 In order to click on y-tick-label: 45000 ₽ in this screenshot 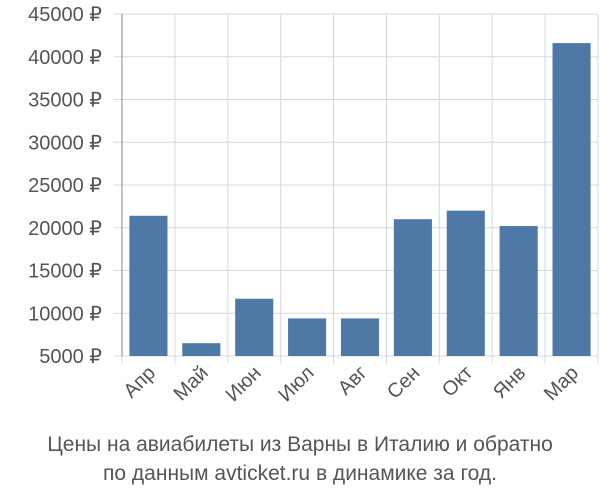, I will do `click(65, 15)`.